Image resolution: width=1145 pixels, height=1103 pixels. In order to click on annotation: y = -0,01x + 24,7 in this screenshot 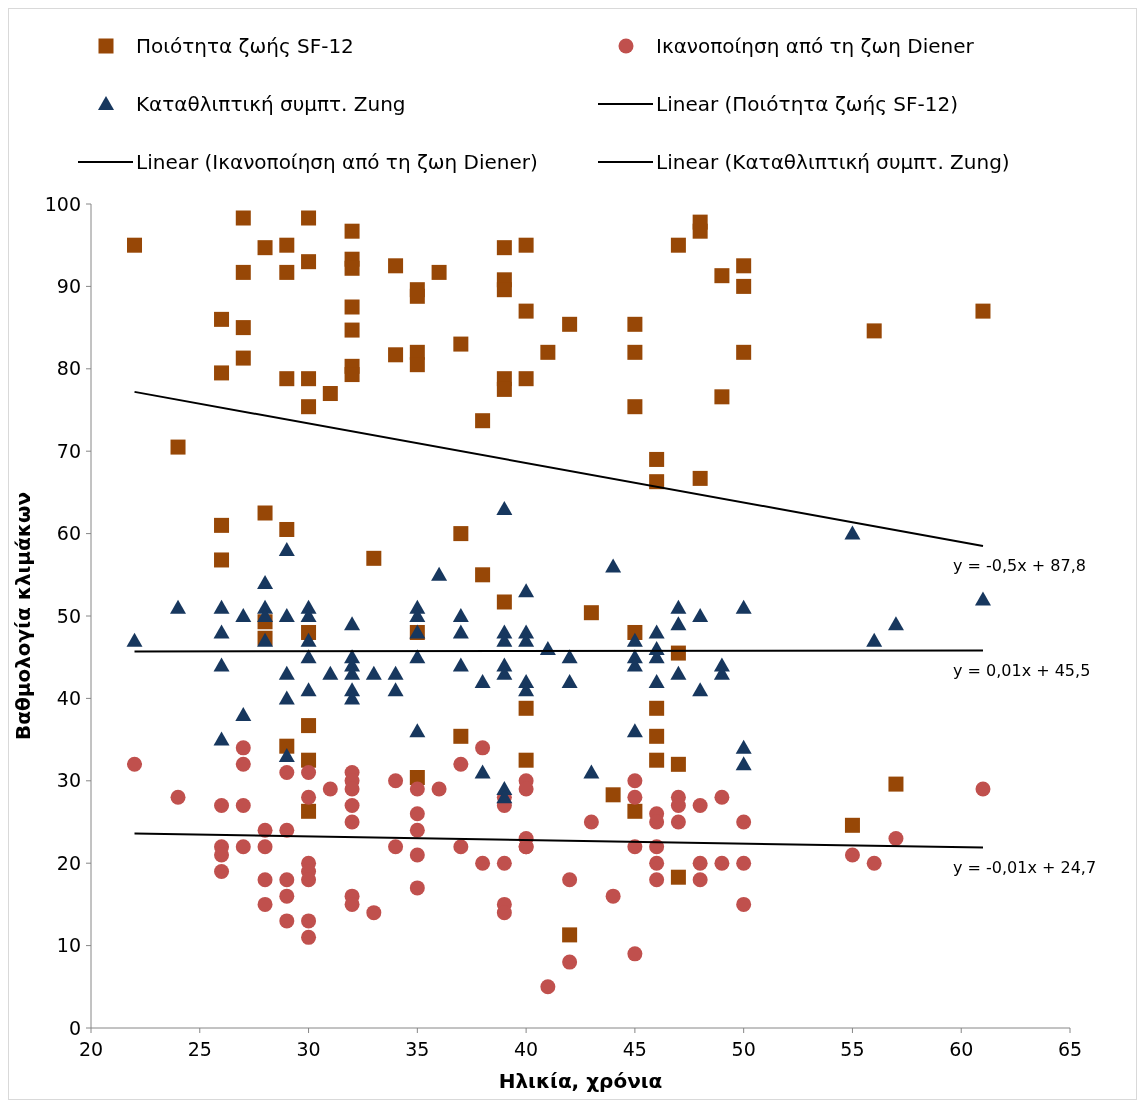, I will do `click(1024, 867)`.